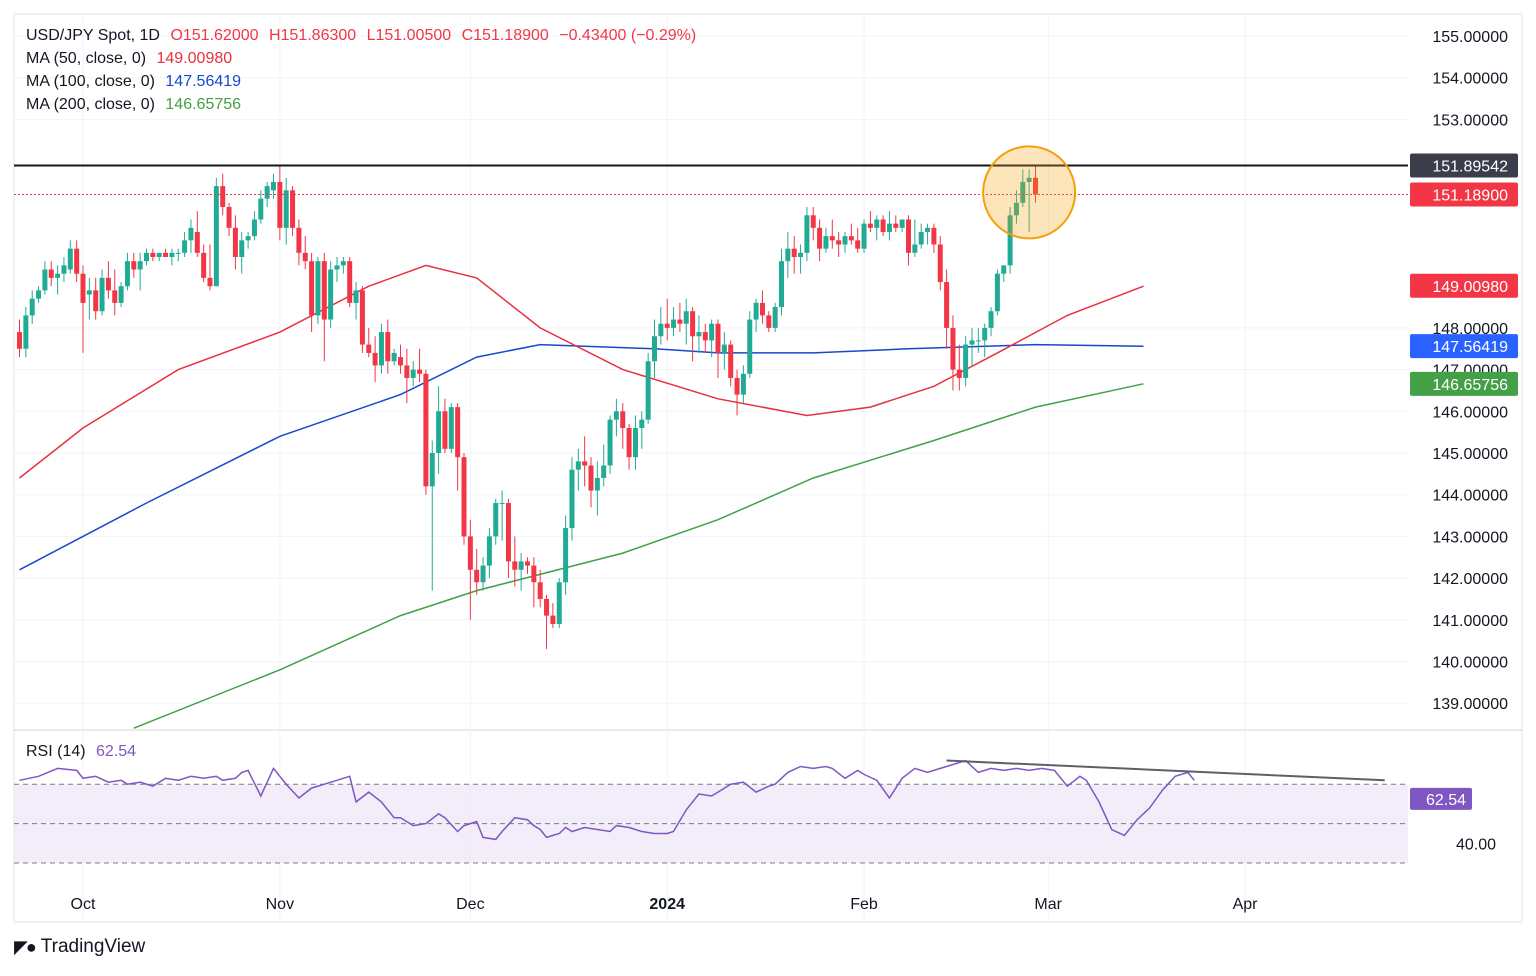  What do you see at coordinates (136, 82) in the screenshot?
I see `ma100-legend: MA (100, close, 0) 147.56419` at bounding box center [136, 82].